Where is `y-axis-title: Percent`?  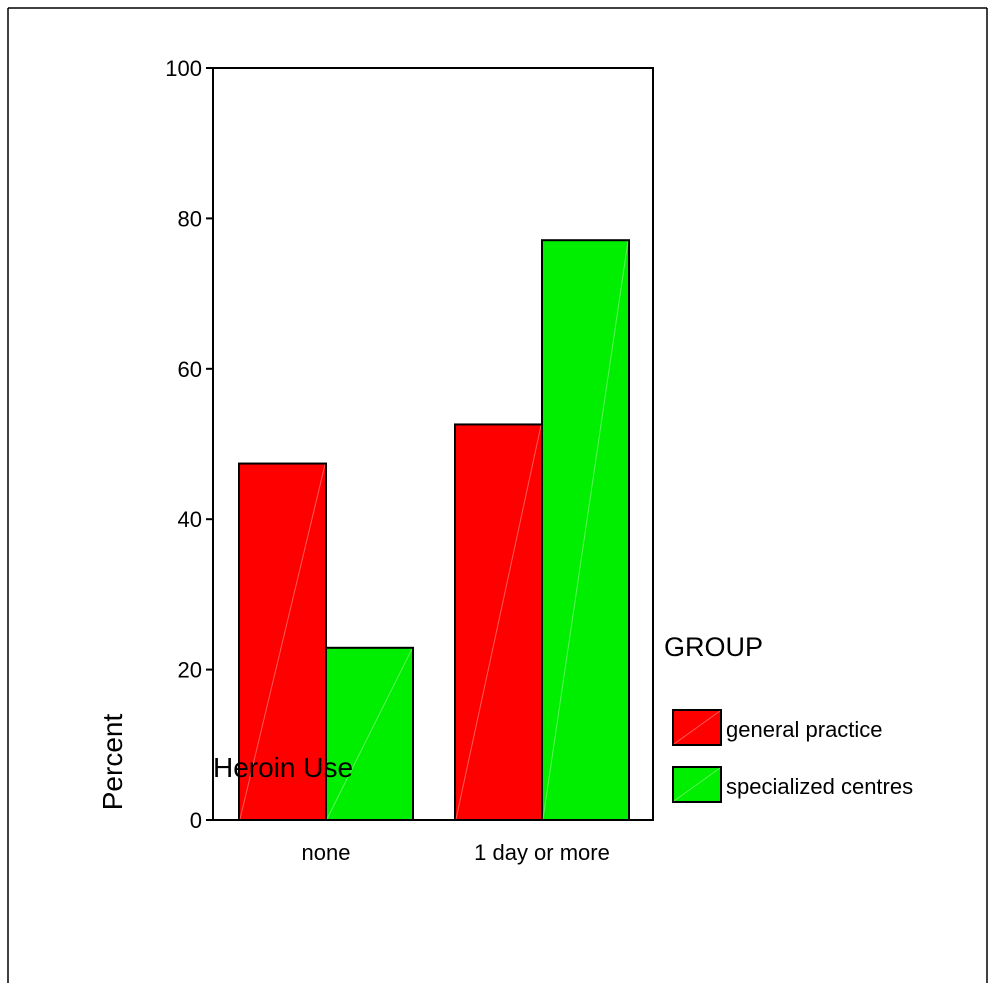
y-axis-title: Percent is located at coordinates (112, 762).